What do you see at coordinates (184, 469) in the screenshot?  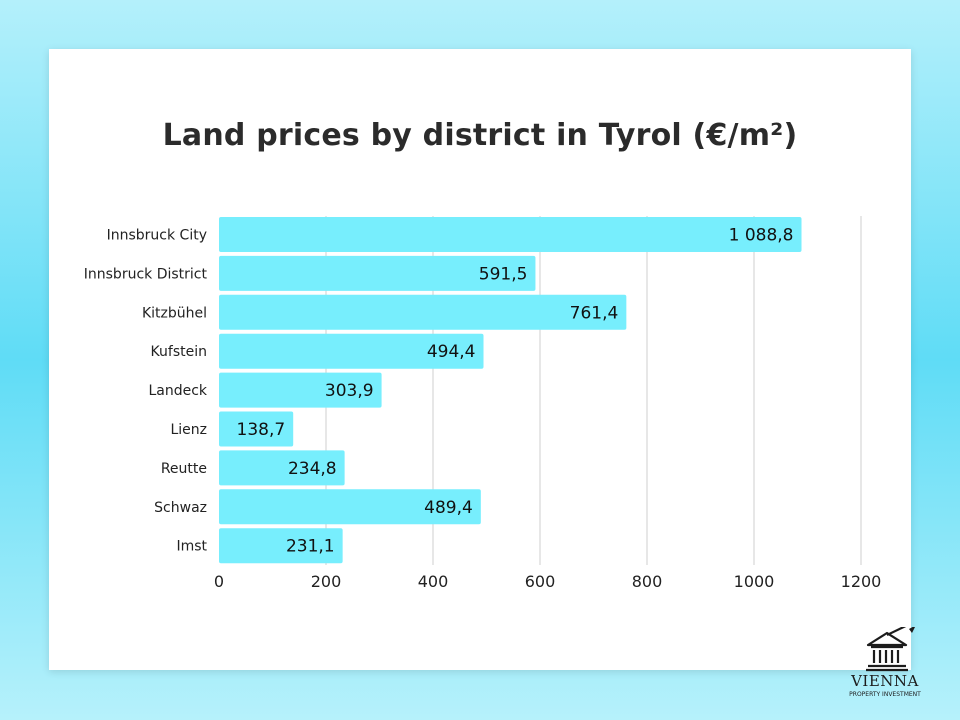 I see `category-label-6: Reutte` at bounding box center [184, 469].